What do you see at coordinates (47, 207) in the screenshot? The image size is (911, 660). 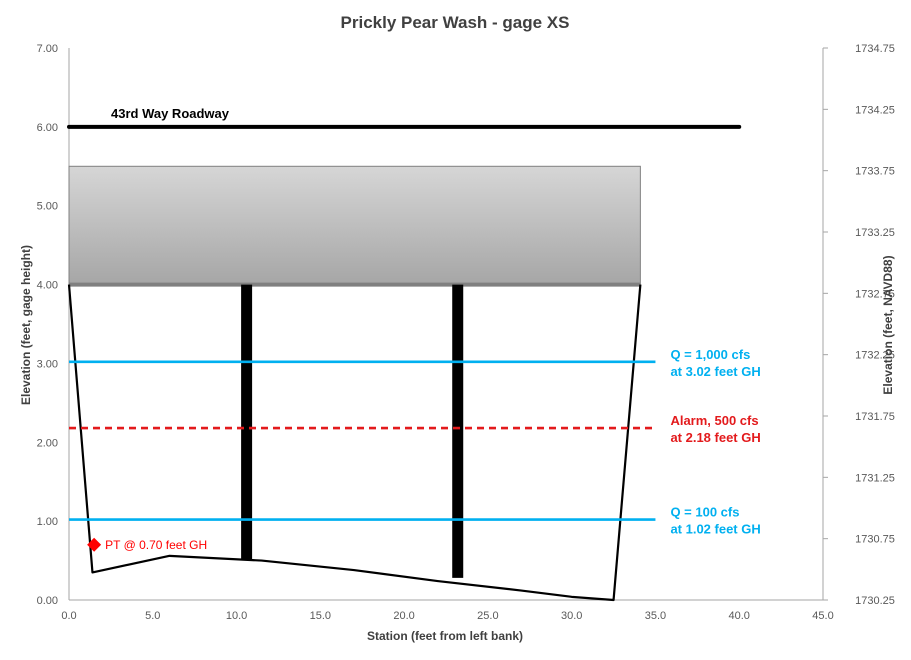 I see `y-tick-label: 5.00` at bounding box center [47, 207].